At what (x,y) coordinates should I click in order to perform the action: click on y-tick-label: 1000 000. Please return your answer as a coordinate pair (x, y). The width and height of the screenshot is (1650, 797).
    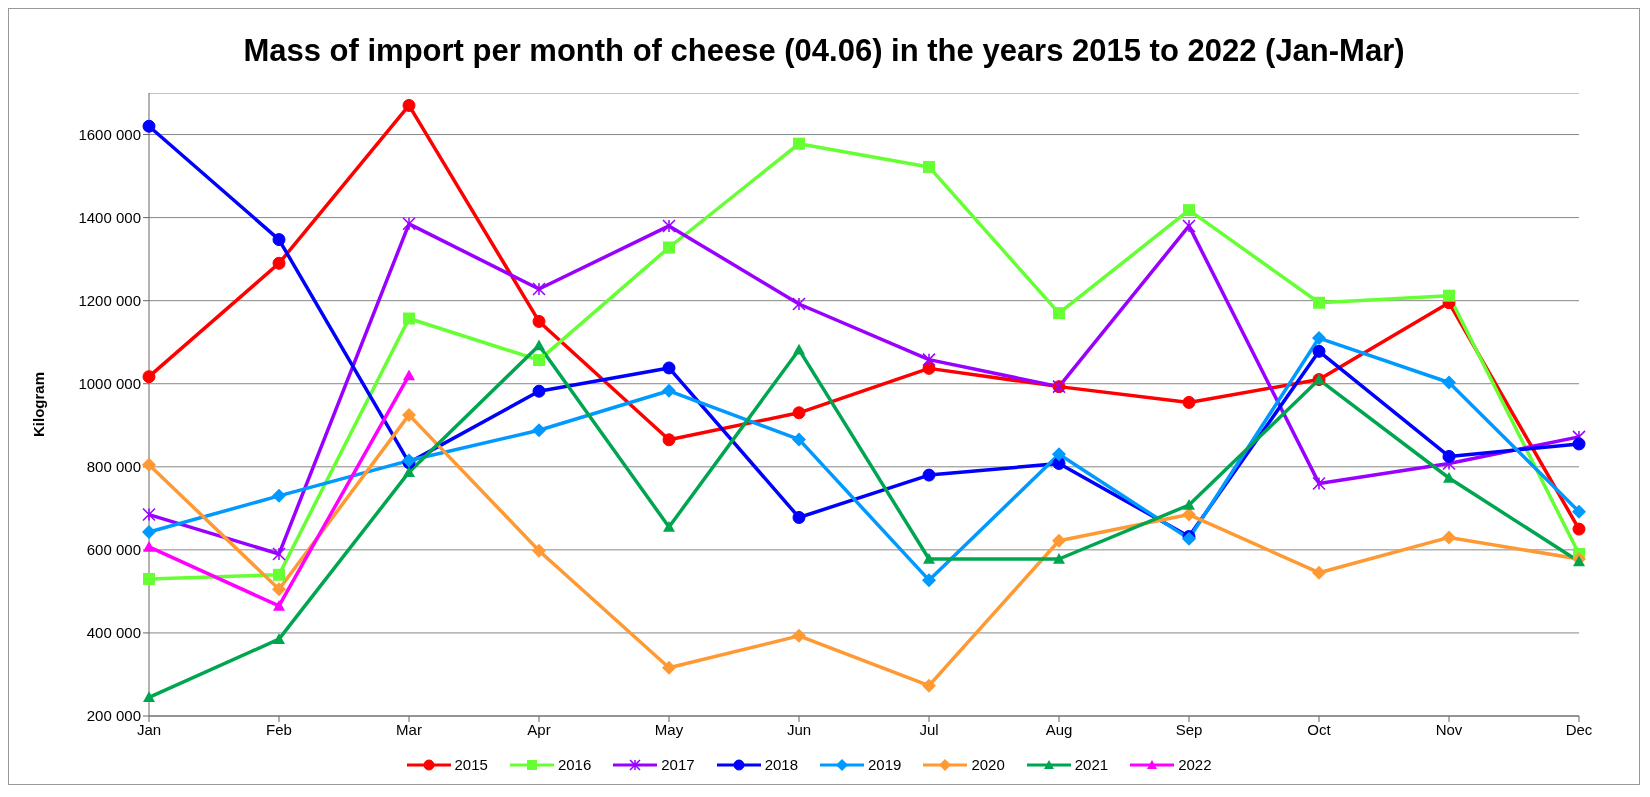
    Looking at the image, I should click on (109, 384).